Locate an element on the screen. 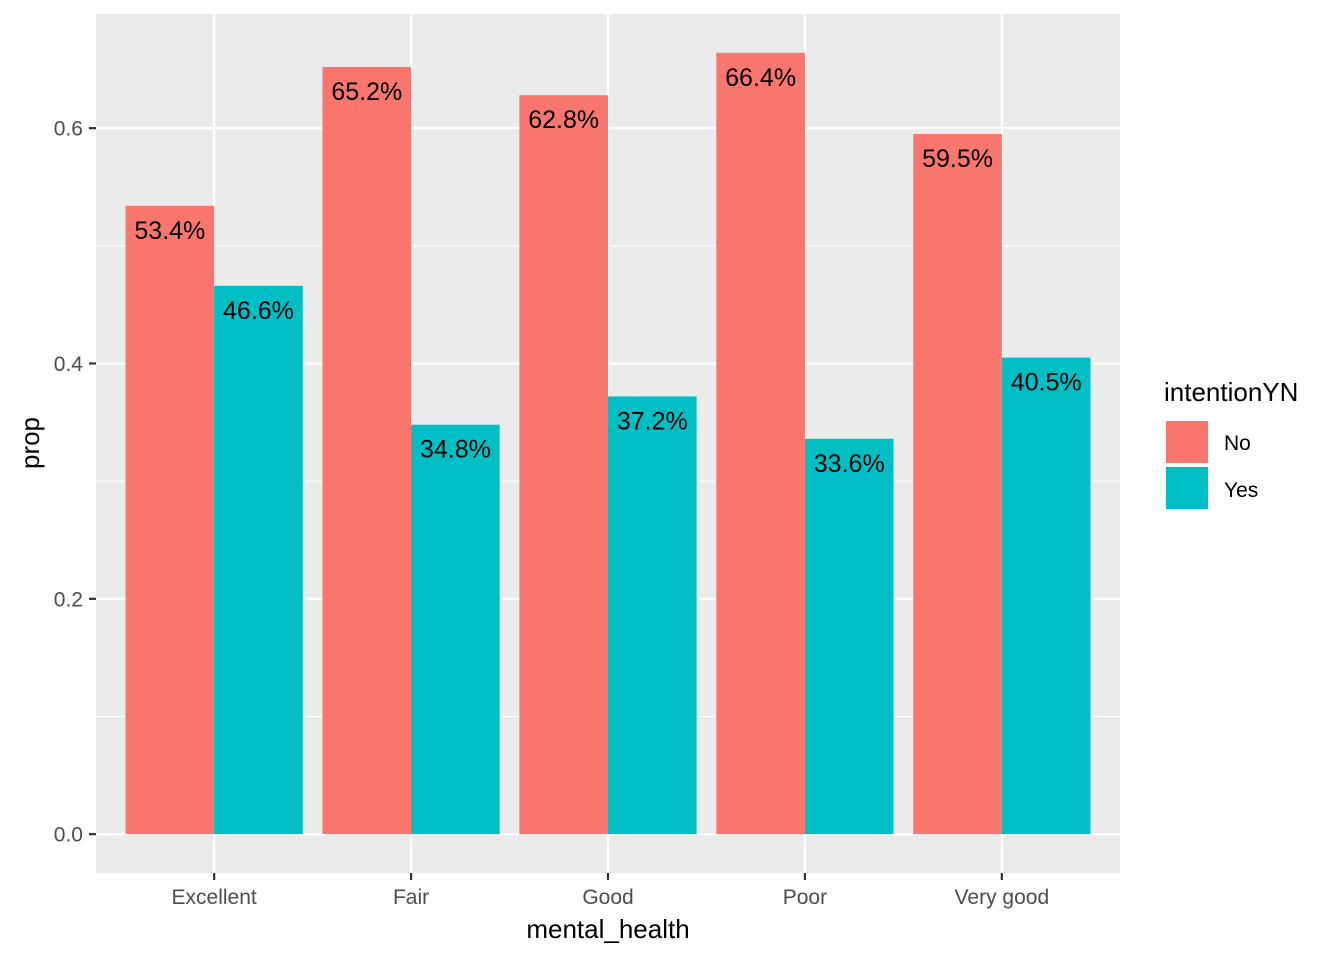 This screenshot has height=960, width=1344. bar-yes-poor is located at coordinates (849, 636).